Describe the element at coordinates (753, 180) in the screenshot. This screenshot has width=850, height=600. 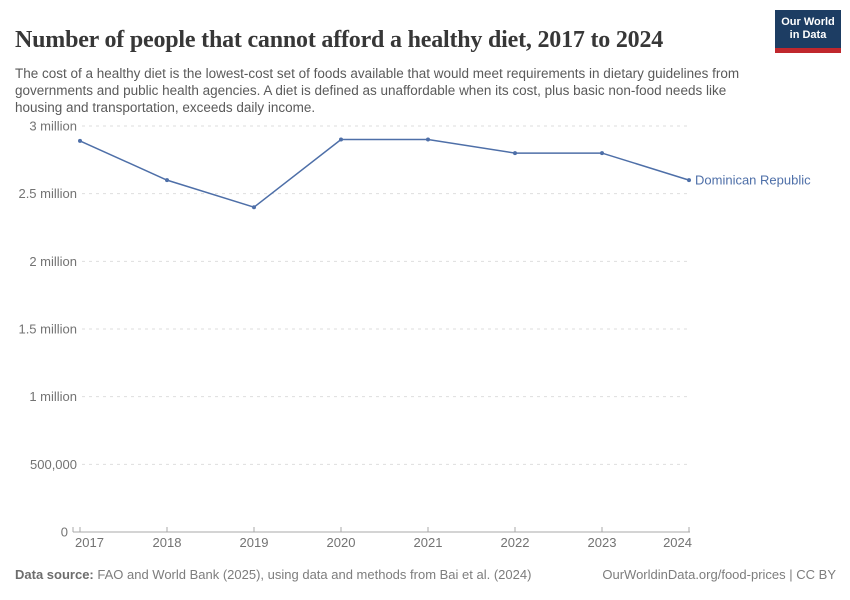
I see `series-label: Dominican Republic` at that location.